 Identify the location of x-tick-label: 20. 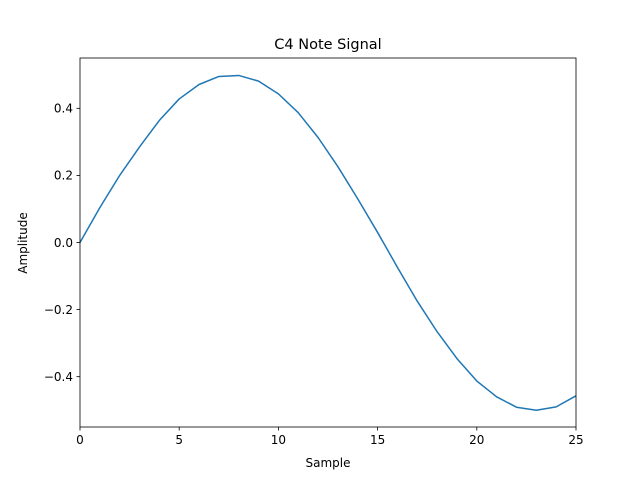
(476, 440).